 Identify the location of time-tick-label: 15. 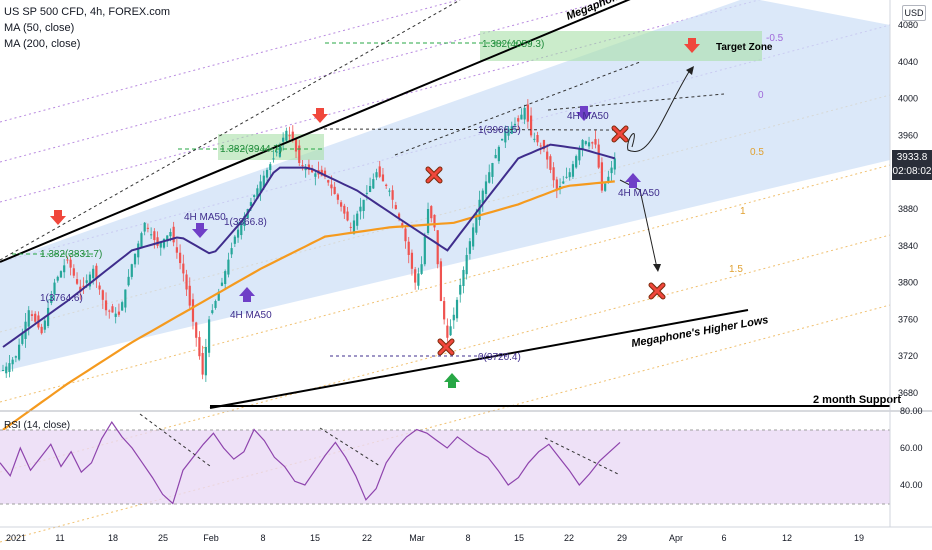
(315, 538).